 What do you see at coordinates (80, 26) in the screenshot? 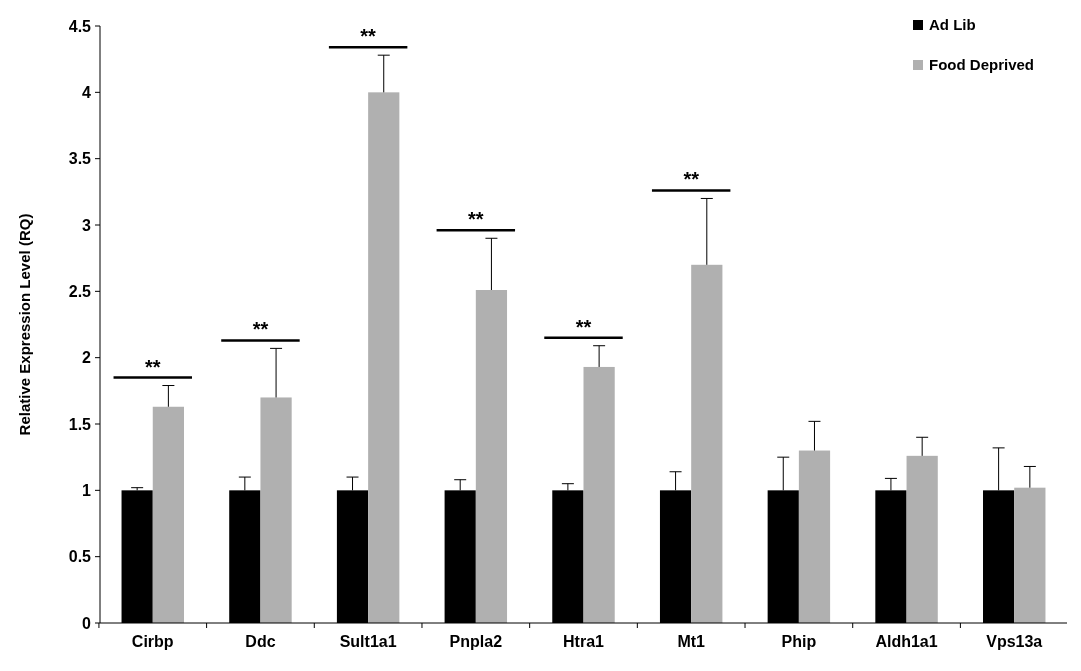
I see `y-tick-label: 4.5` at bounding box center [80, 26].